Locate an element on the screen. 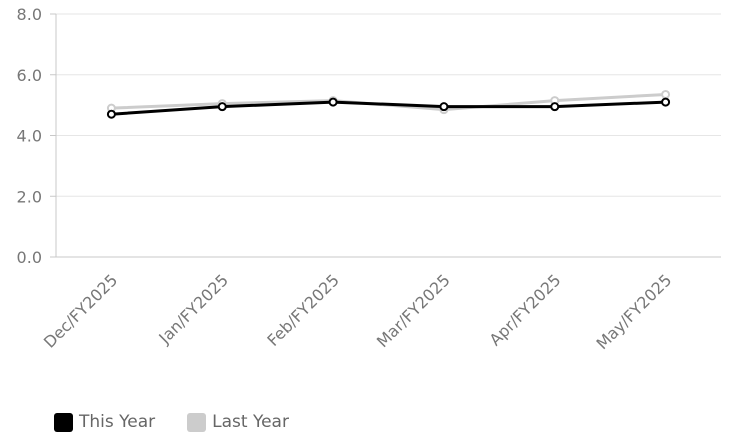  x-tick-label: May/FY2025 is located at coordinates (634, 311).